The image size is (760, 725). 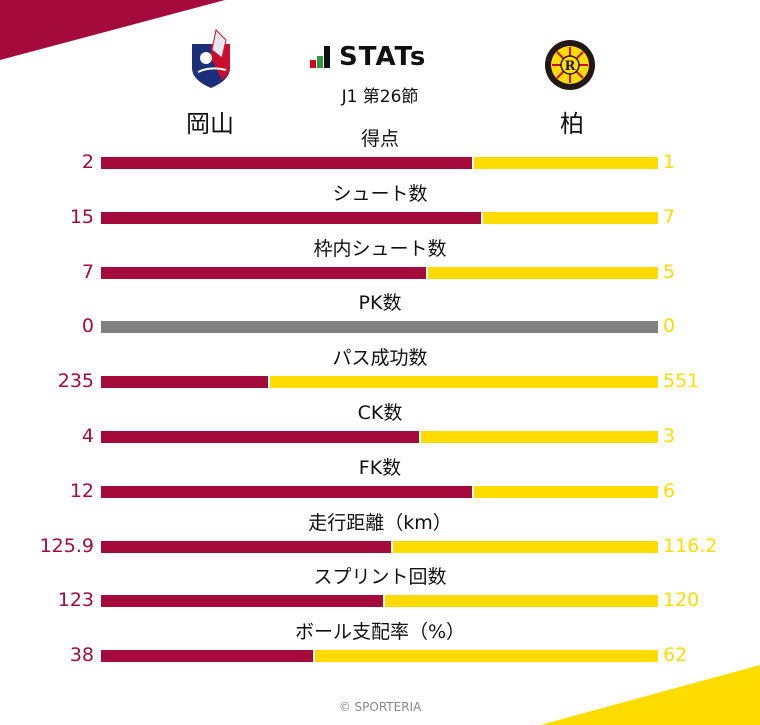 I want to click on stat-row: CK数 4 3, so click(x=380, y=429).